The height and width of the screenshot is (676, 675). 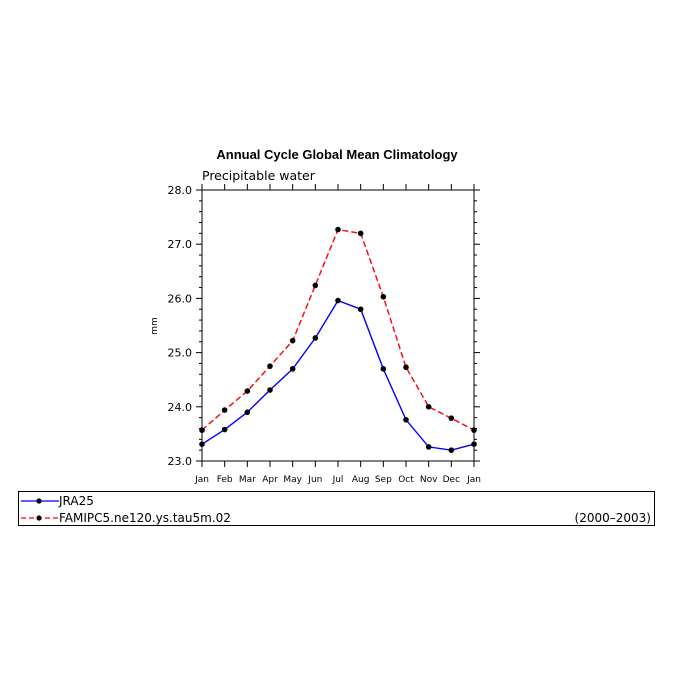 I want to click on x-tick-label: Aug, so click(x=361, y=480).